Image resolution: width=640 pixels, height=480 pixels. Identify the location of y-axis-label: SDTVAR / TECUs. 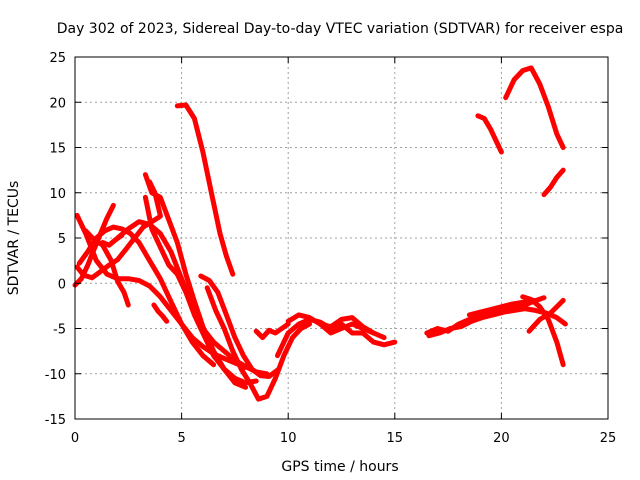
(14, 238).